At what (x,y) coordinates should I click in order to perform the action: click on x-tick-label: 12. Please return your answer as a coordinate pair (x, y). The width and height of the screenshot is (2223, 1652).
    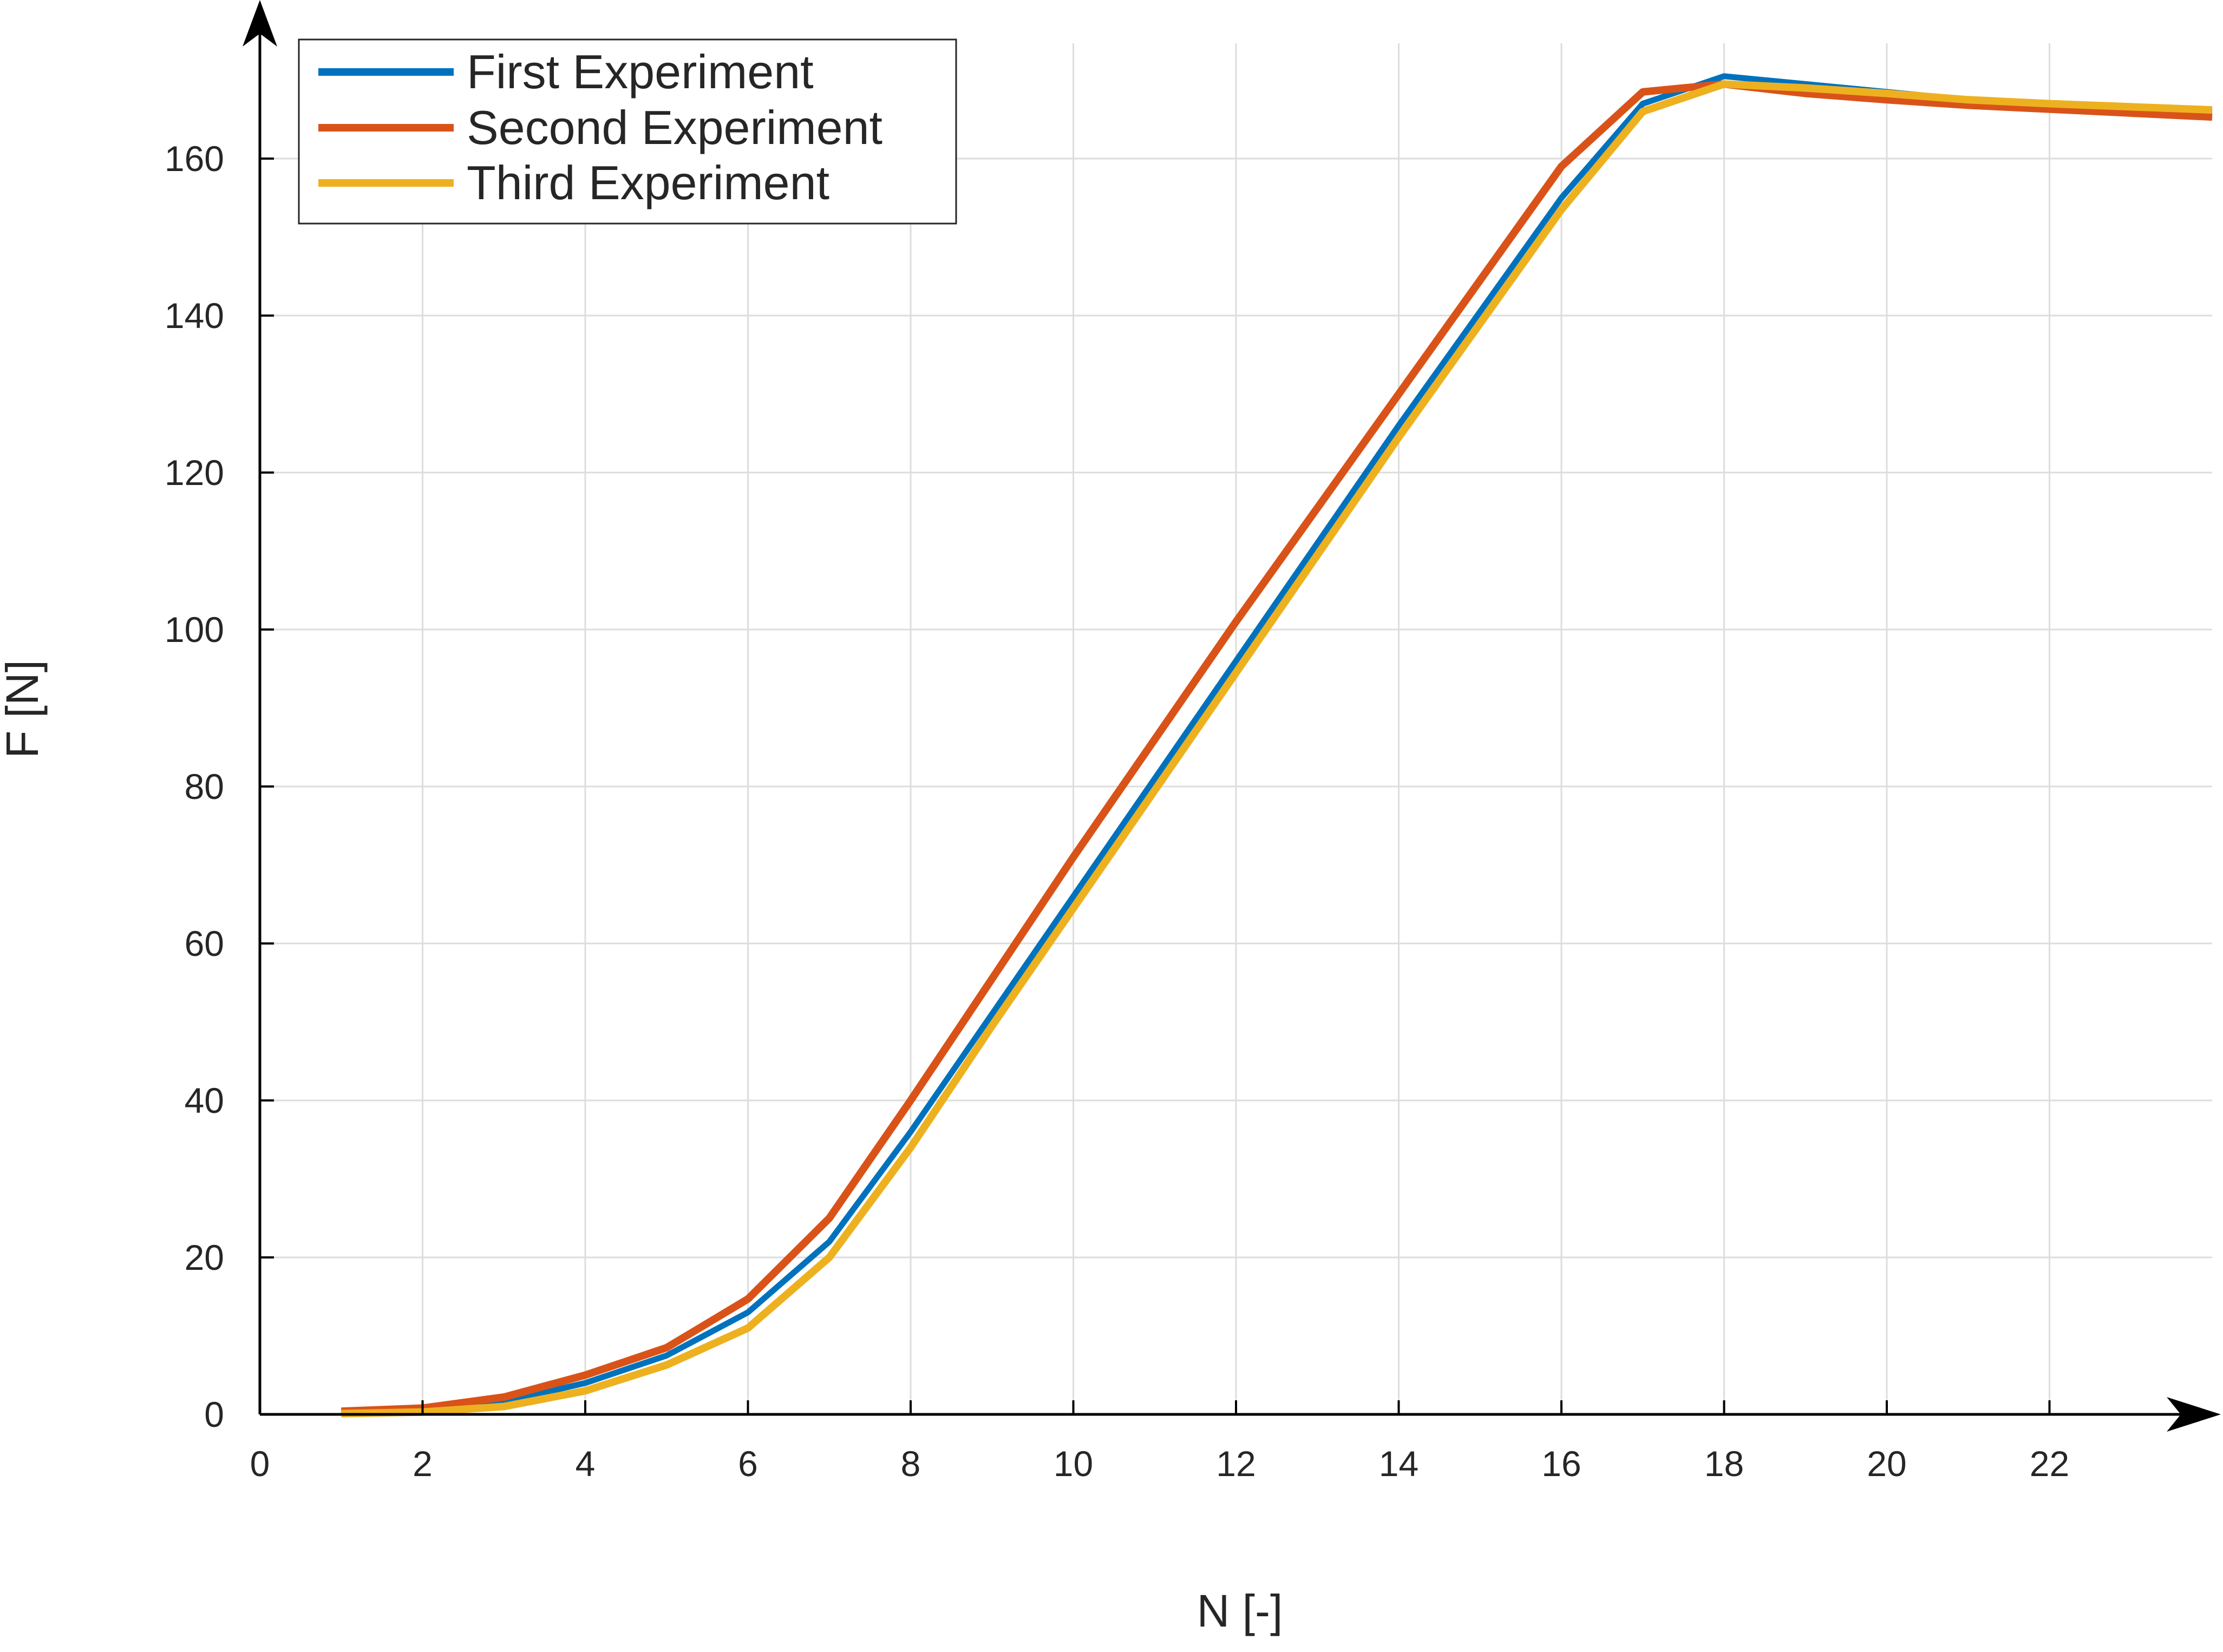
    Looking at the image, I should click on (1236, 1464).